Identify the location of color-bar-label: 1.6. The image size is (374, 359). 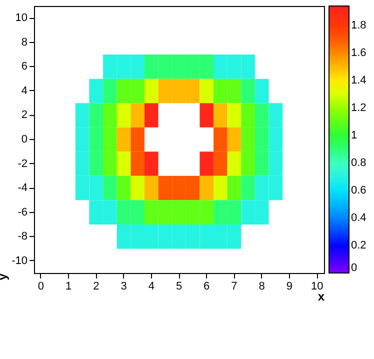
(358, 52).